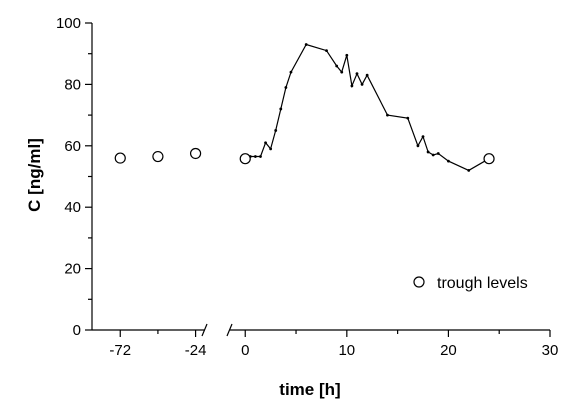 The image size is (585, 405). Describe the element at coordinates (367, 107) in the screenshot. I see `concentration-line` at that location.